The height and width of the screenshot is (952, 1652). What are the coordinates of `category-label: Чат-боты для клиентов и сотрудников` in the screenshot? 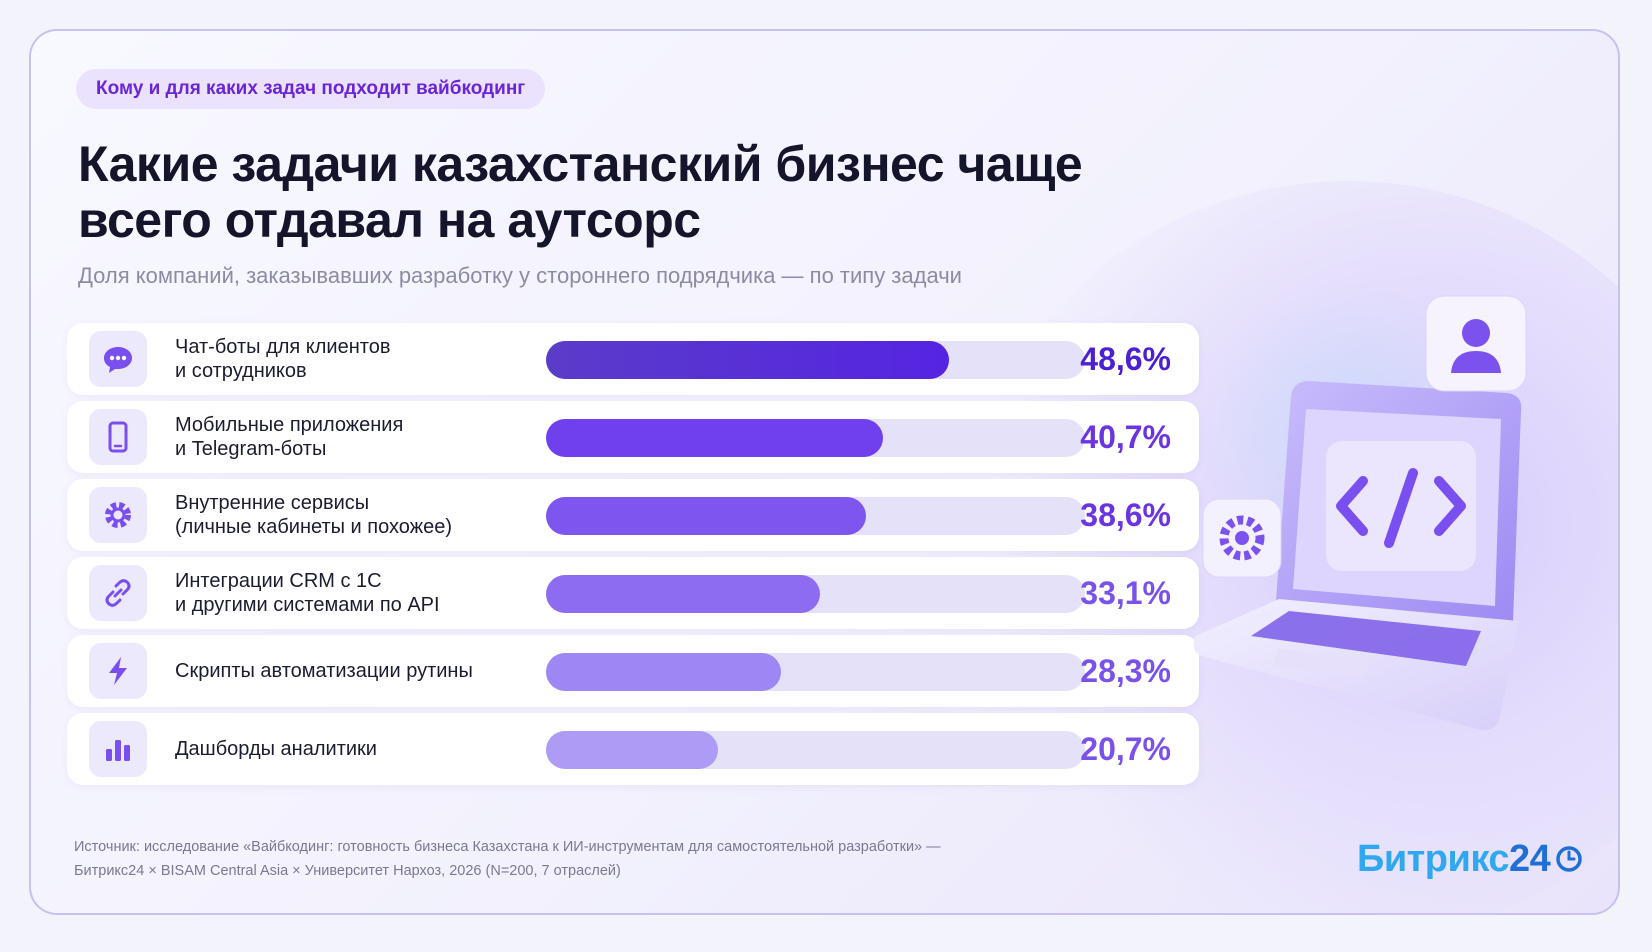 It's located at (283, 359).